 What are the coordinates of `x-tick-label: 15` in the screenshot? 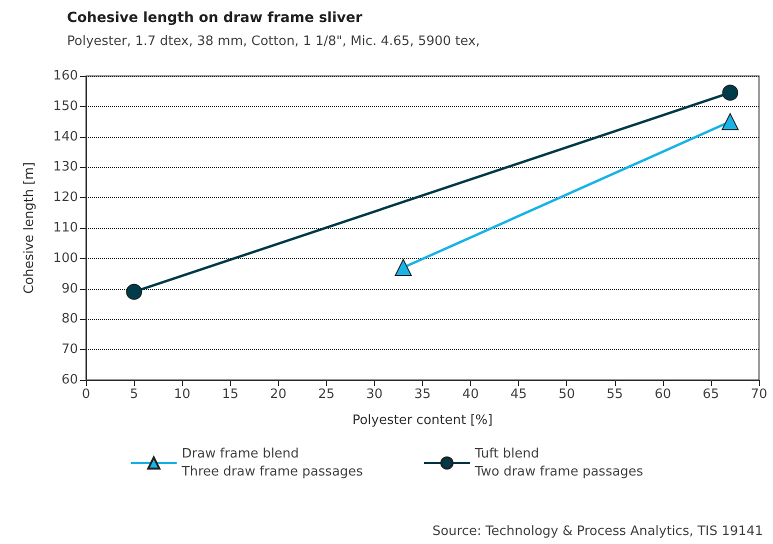 It's located at (230, 394).